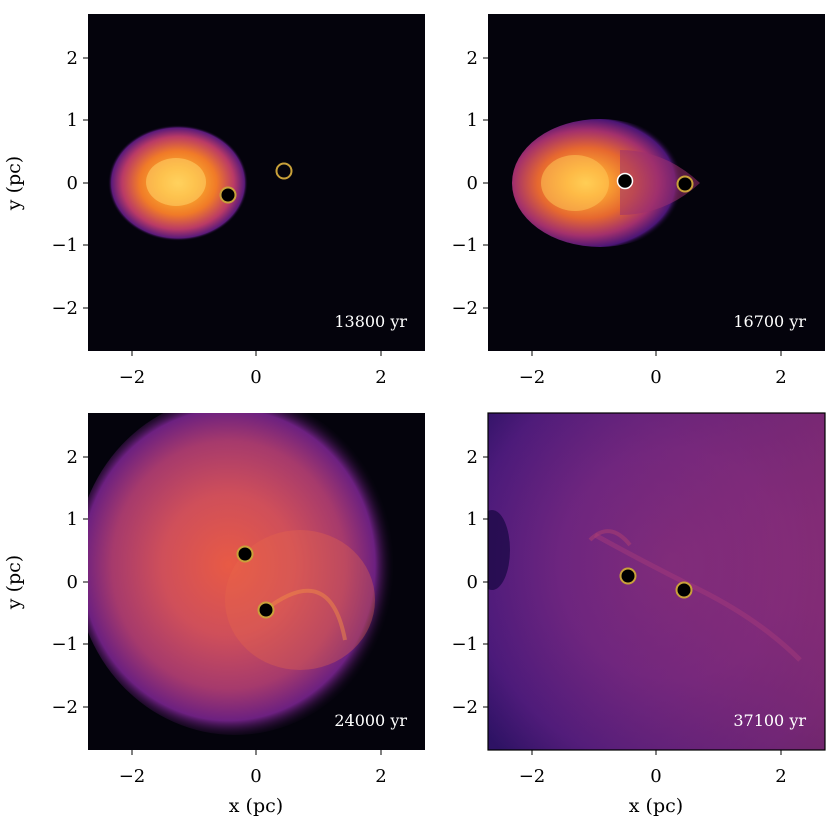  Describe the element at coordinates (499, 550) in the screenshot. I see `dark-cavity` at that location.